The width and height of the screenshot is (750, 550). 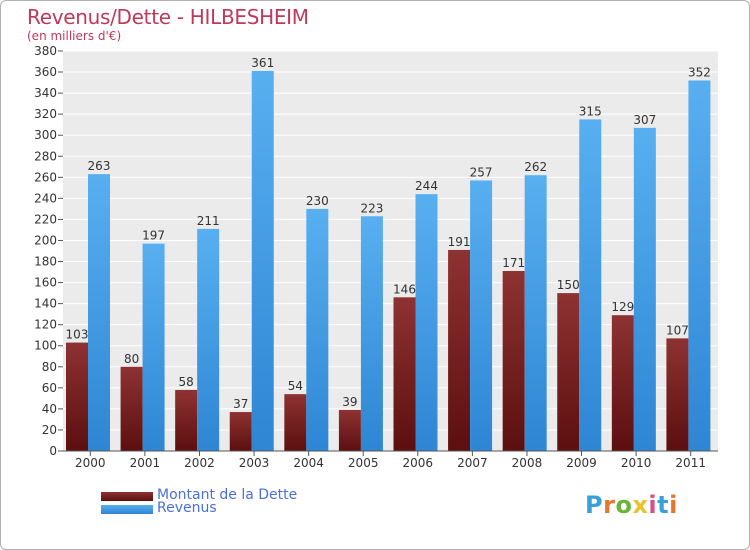 I want to click on y-tick-label: 60, so click(x=49, y=388).